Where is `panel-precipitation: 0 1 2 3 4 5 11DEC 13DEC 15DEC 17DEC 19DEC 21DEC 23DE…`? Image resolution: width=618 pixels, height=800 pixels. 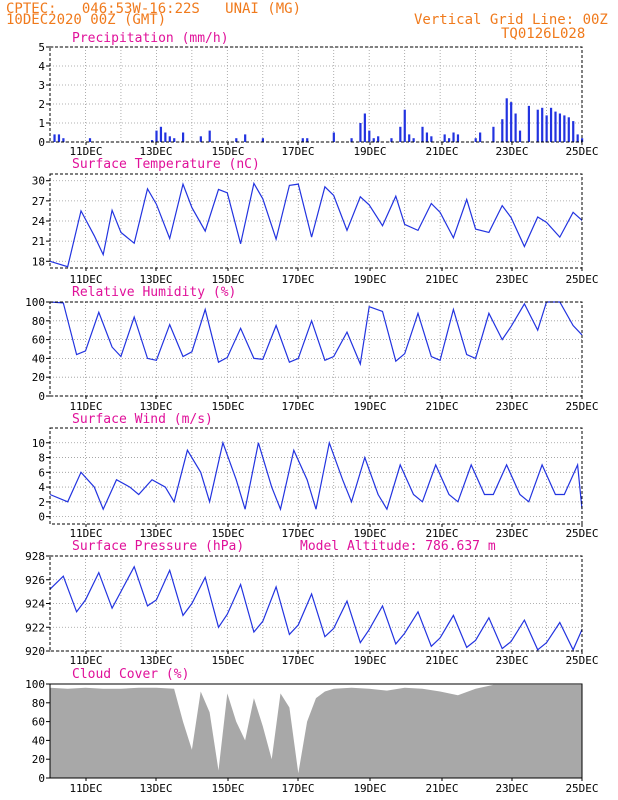 panel-precipitation: 0 1 2 3 4 5 11DEC 13DEC 15DEC 17DEC 19DEC 21DEC 23DE… is located at coordinates (318, 94).